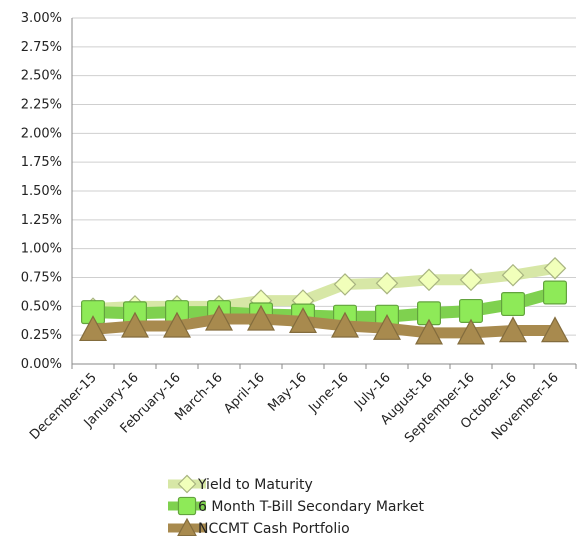 The width and height of the screenshot is (578, 536). Describe the element at coordinates (372, 391) in the screenshot. I see `x-tick-label: July-16` at that location.